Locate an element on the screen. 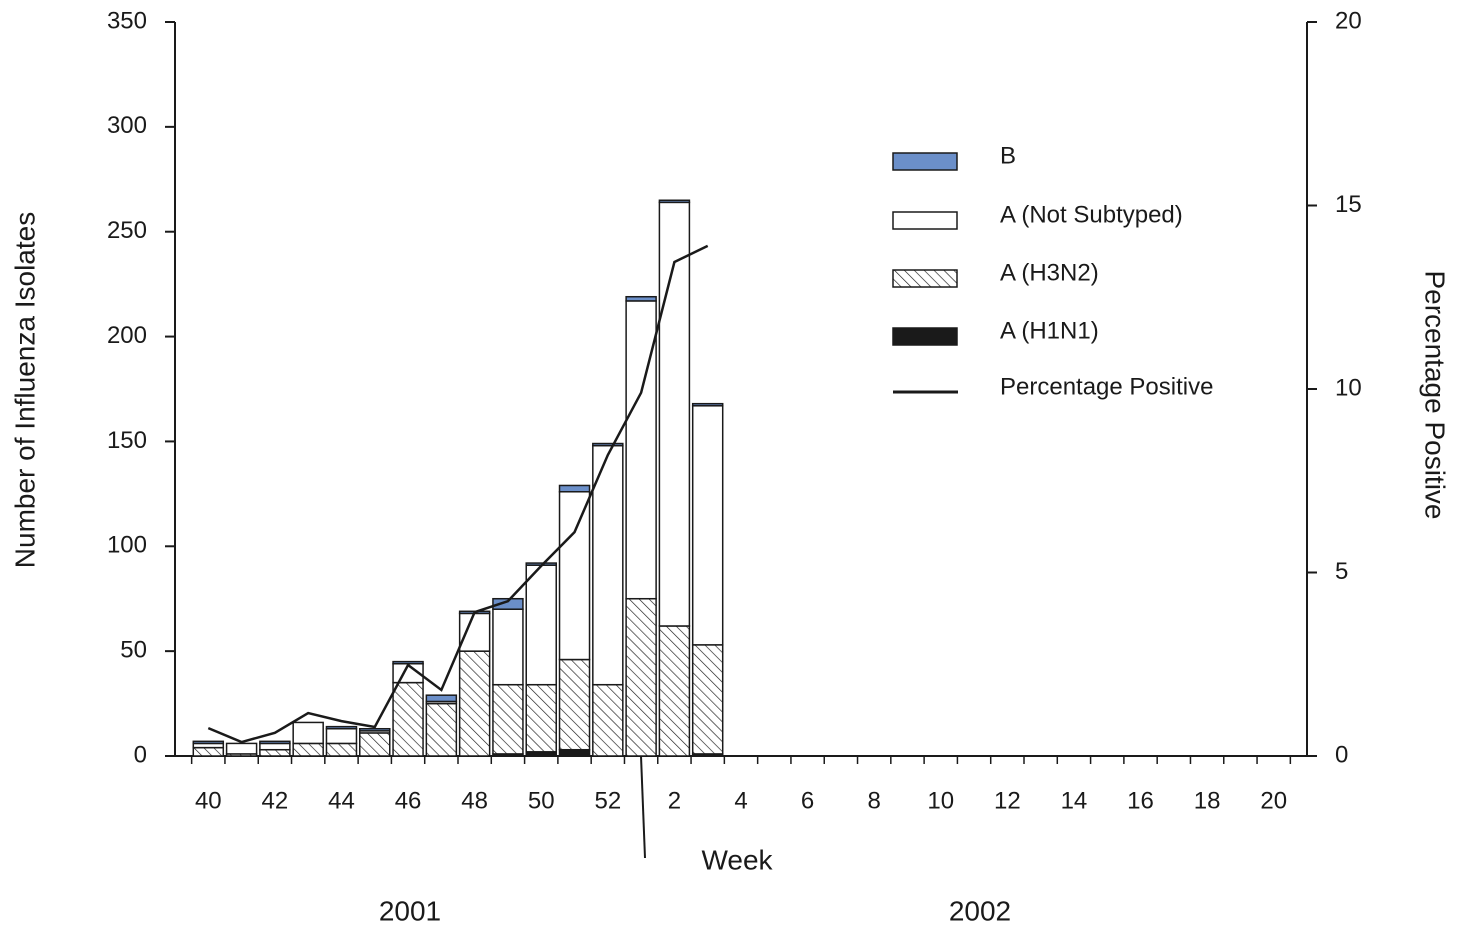 Image resolution: width=1463 pixels, height=930 pixels. legend-label: A (H1N1) is located at coordinates (1049, 330).